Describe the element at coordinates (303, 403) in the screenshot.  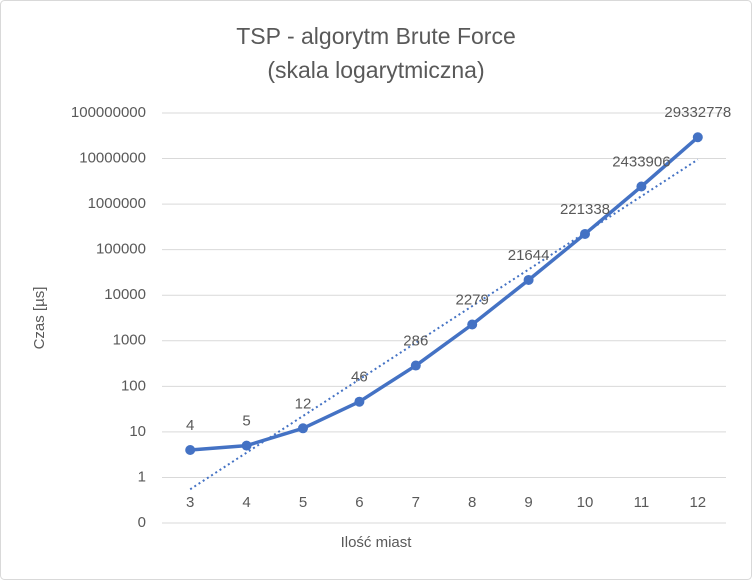
I see `data-label: 12` at that location.